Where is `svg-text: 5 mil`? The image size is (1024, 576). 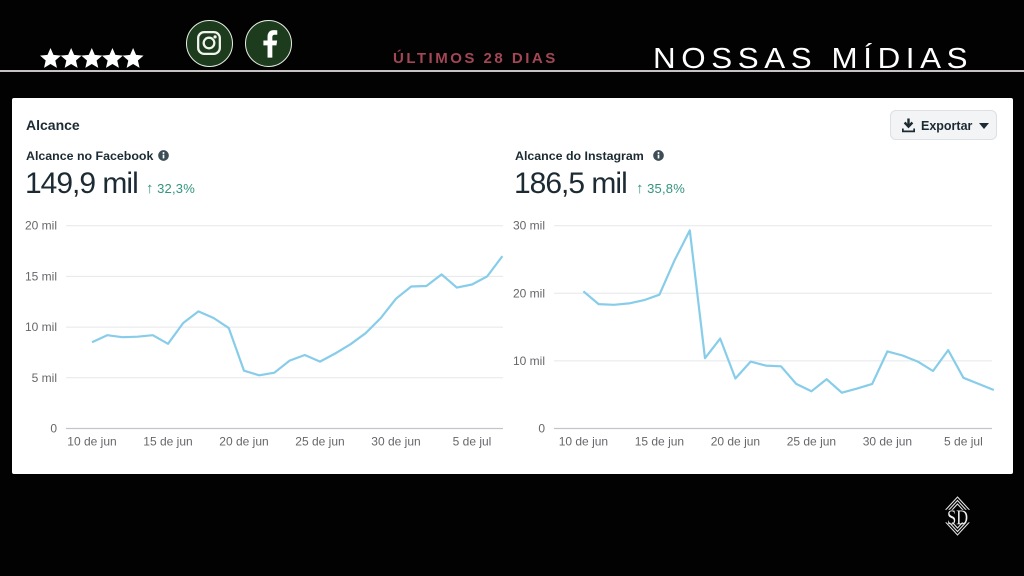 svg-text: 5 mil is located at coordinates (44, 378).